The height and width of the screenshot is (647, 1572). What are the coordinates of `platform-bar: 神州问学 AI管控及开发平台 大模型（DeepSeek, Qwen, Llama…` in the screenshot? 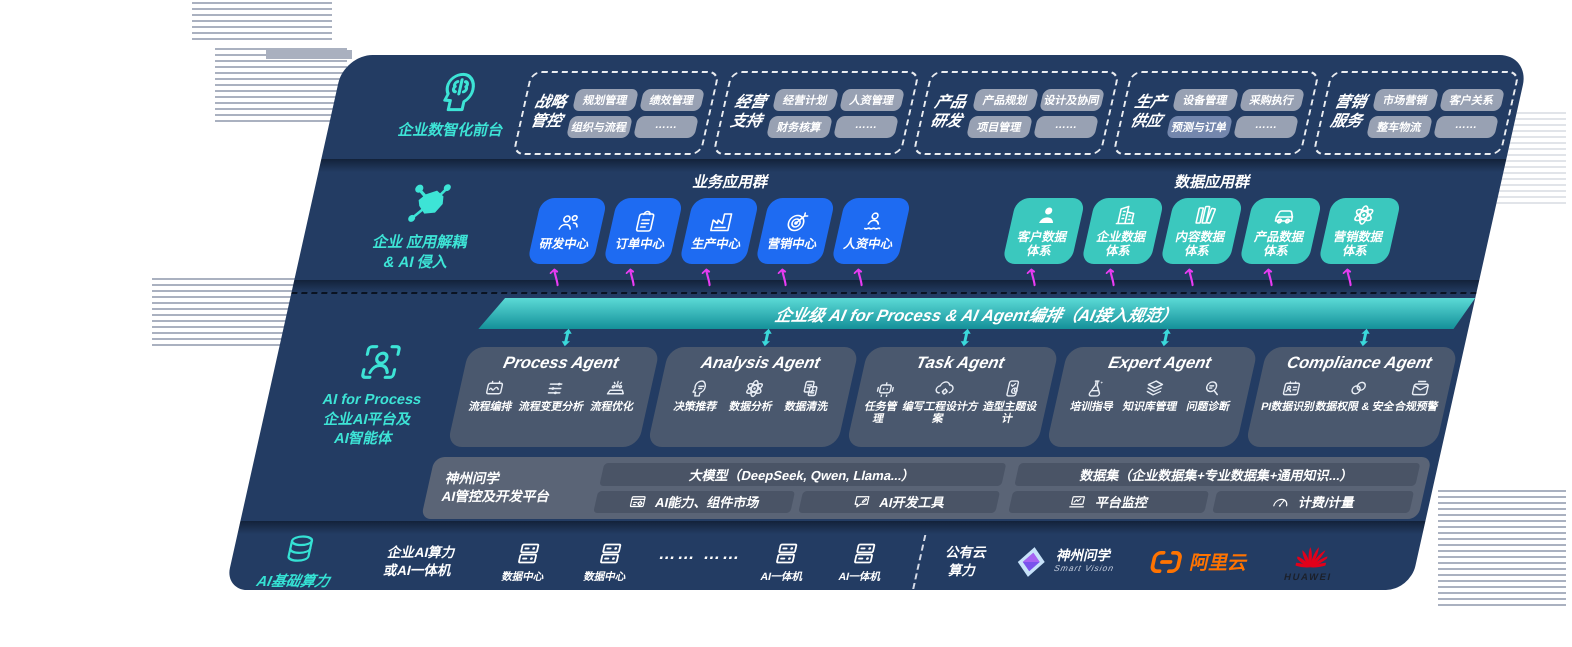 It's located at (926, 488).